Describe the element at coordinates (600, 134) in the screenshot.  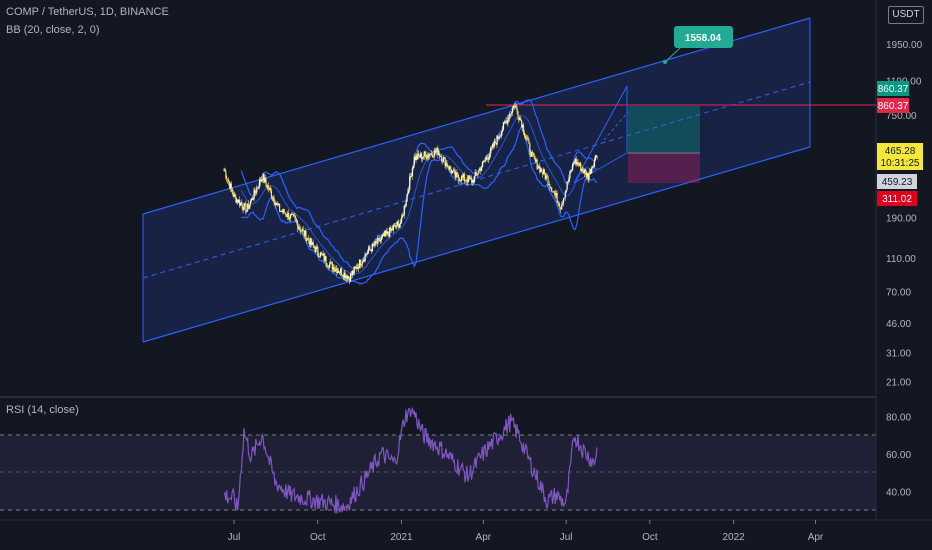
I see `projection-wedge` at that location.